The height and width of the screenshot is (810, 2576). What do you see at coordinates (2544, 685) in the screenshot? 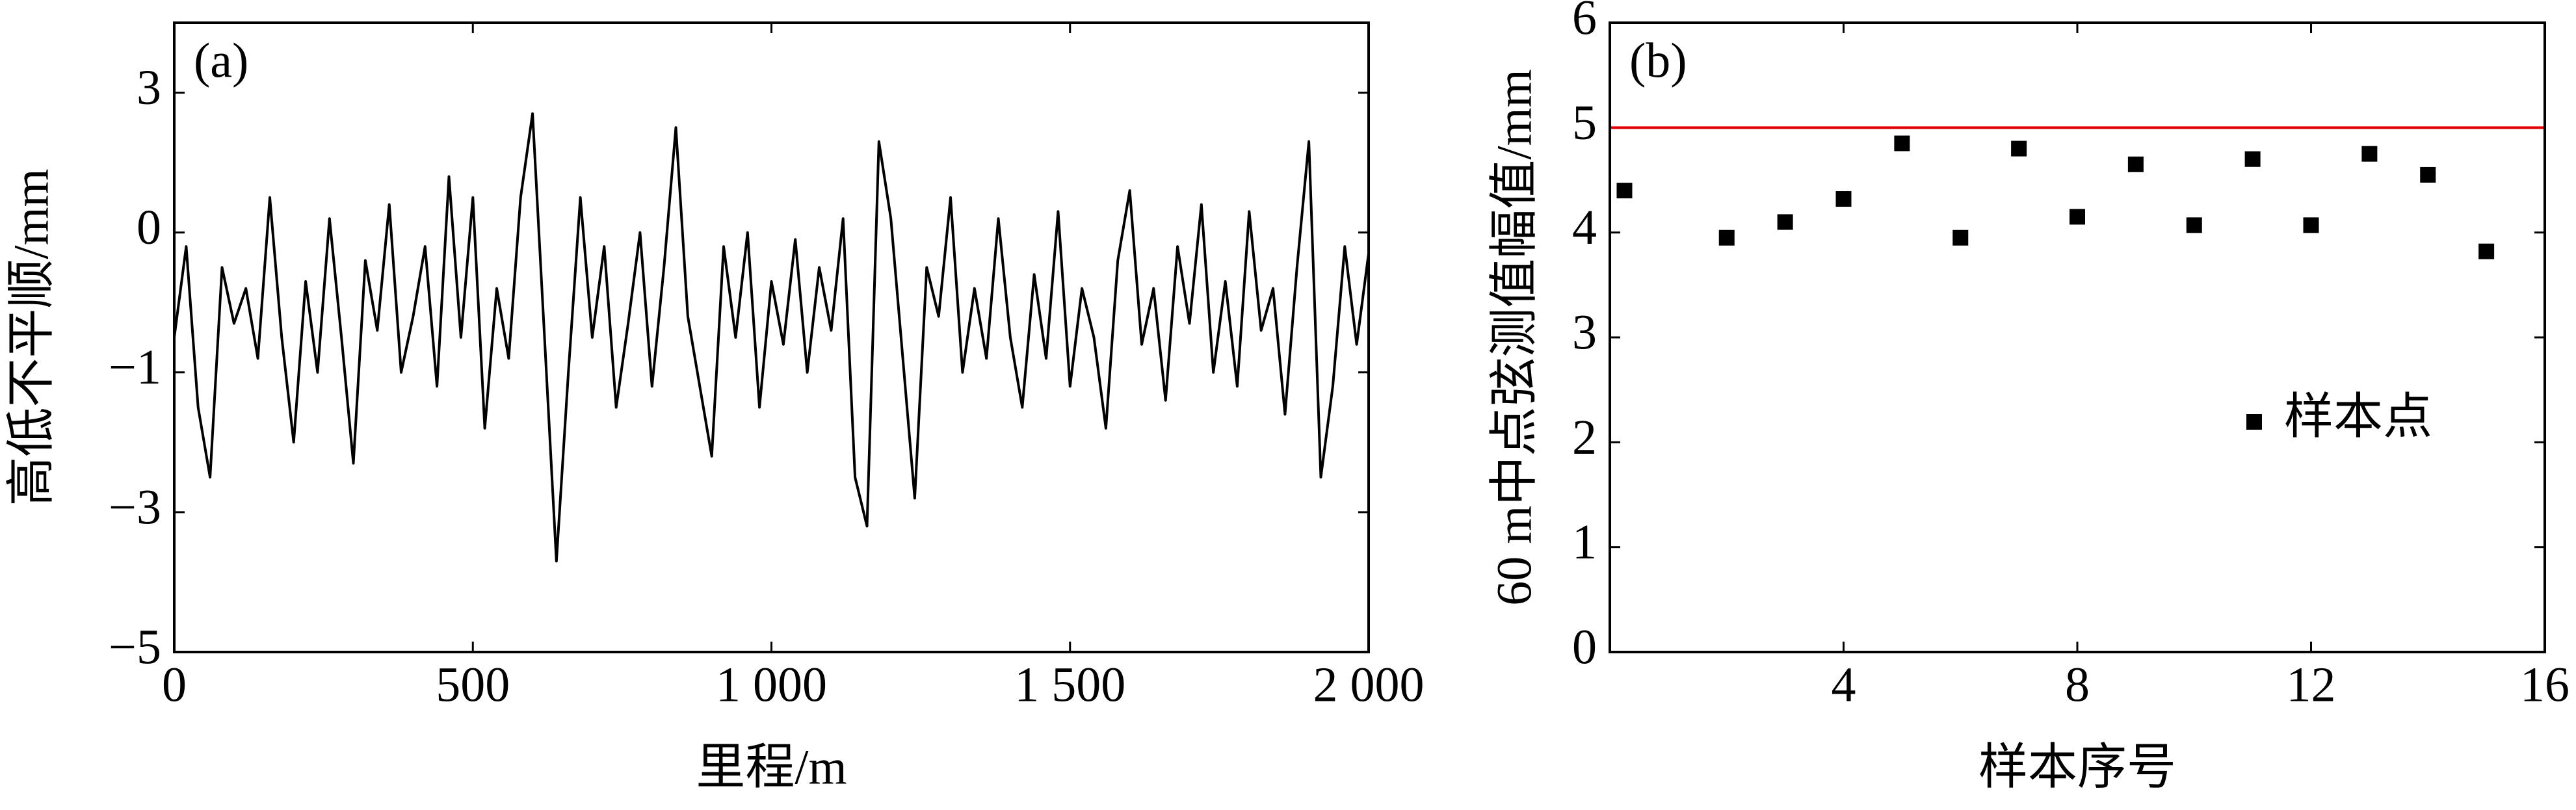
I see `x-tick-label: 16` at bounding box center [2544, 685].